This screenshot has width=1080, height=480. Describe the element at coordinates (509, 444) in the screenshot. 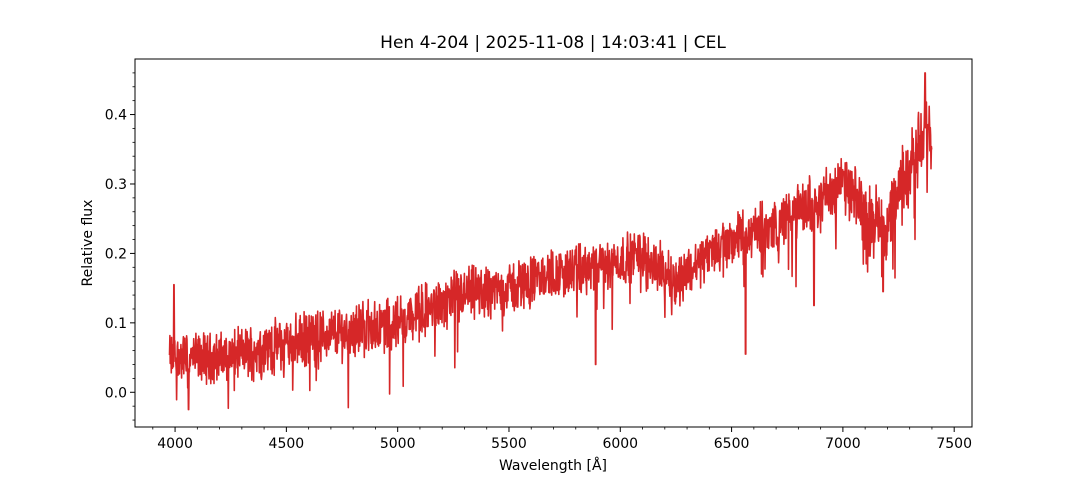

I see `x-tick-label: 5500` at that location.